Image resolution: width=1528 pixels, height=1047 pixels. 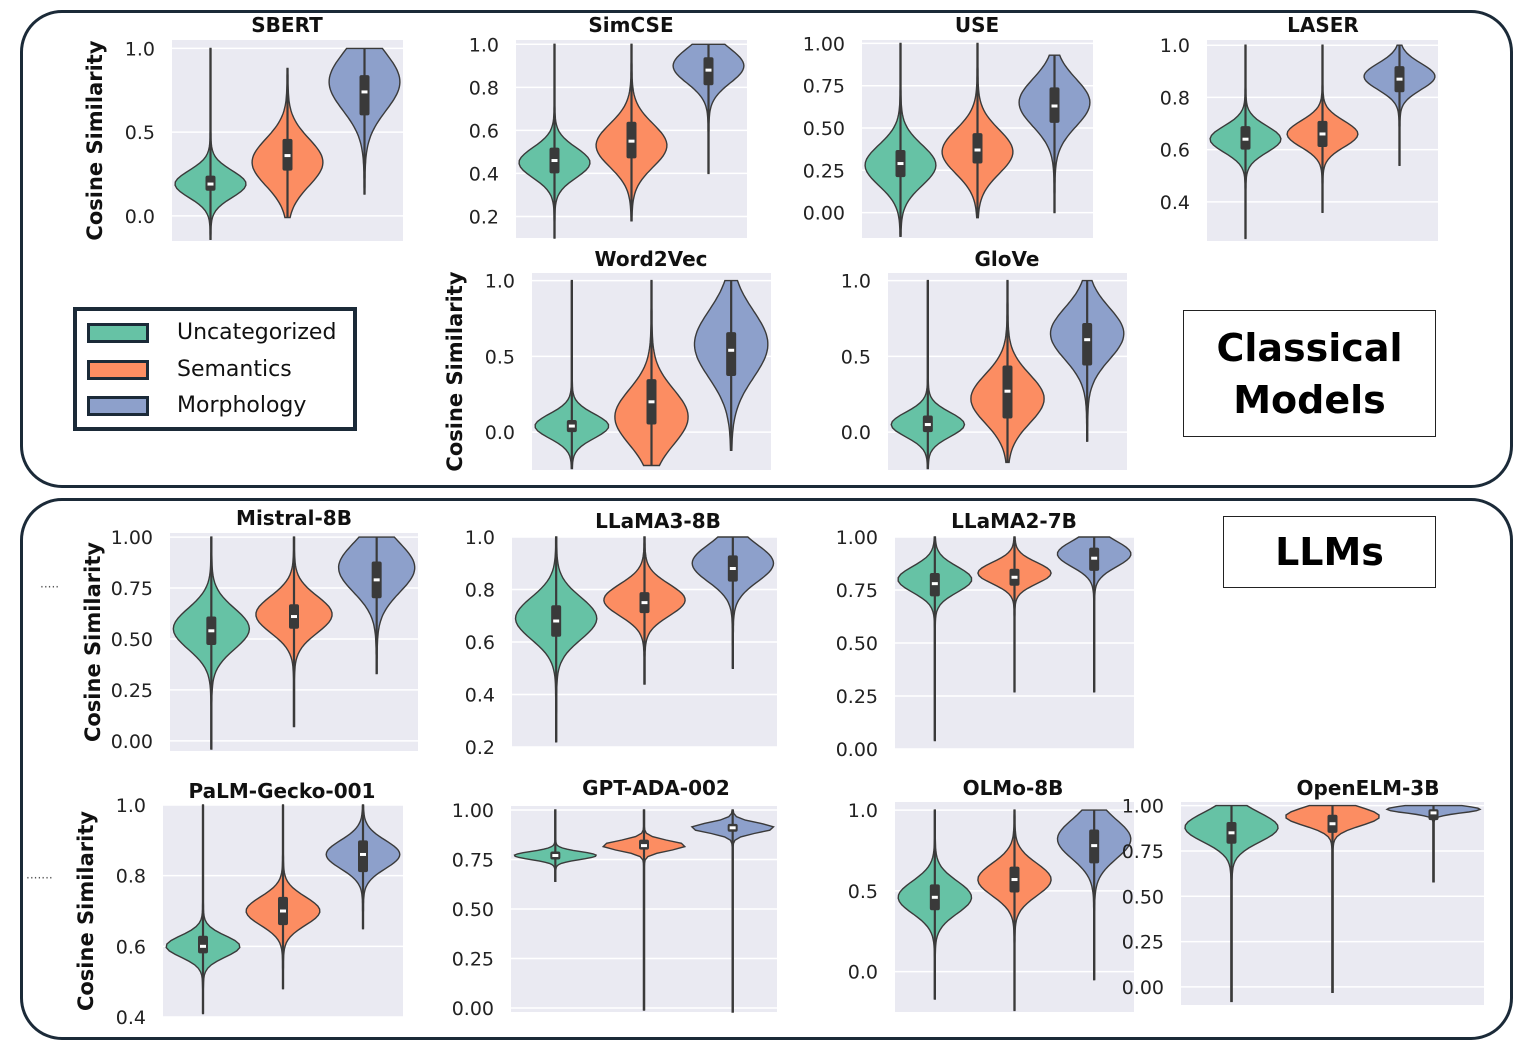 What do you see at coordinates (294, 518) in the screenshot?
I see `chart-title: Mistral-8B` at bounding box center [294, 518].